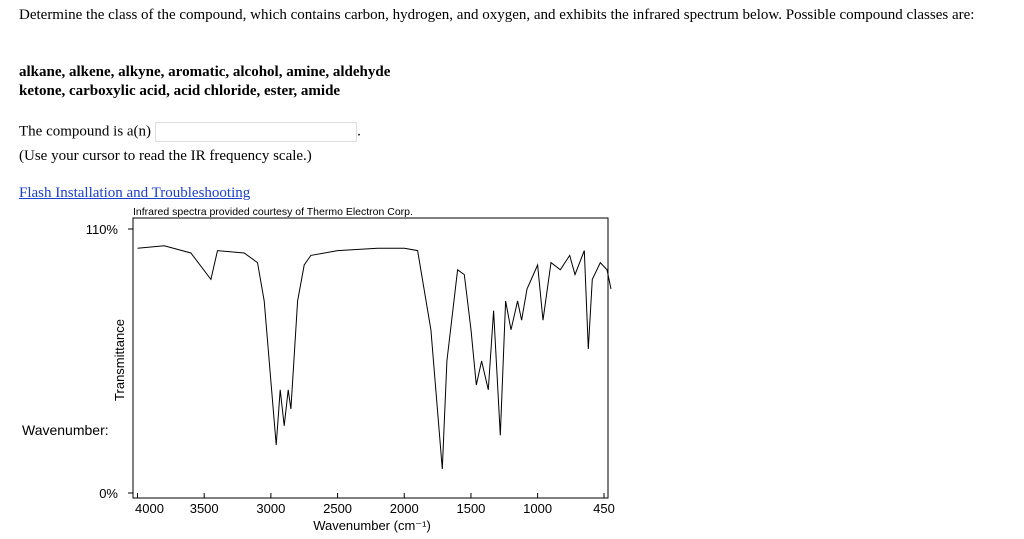  I want to click on y-axis-label: Transmittance, so click(119, 360).